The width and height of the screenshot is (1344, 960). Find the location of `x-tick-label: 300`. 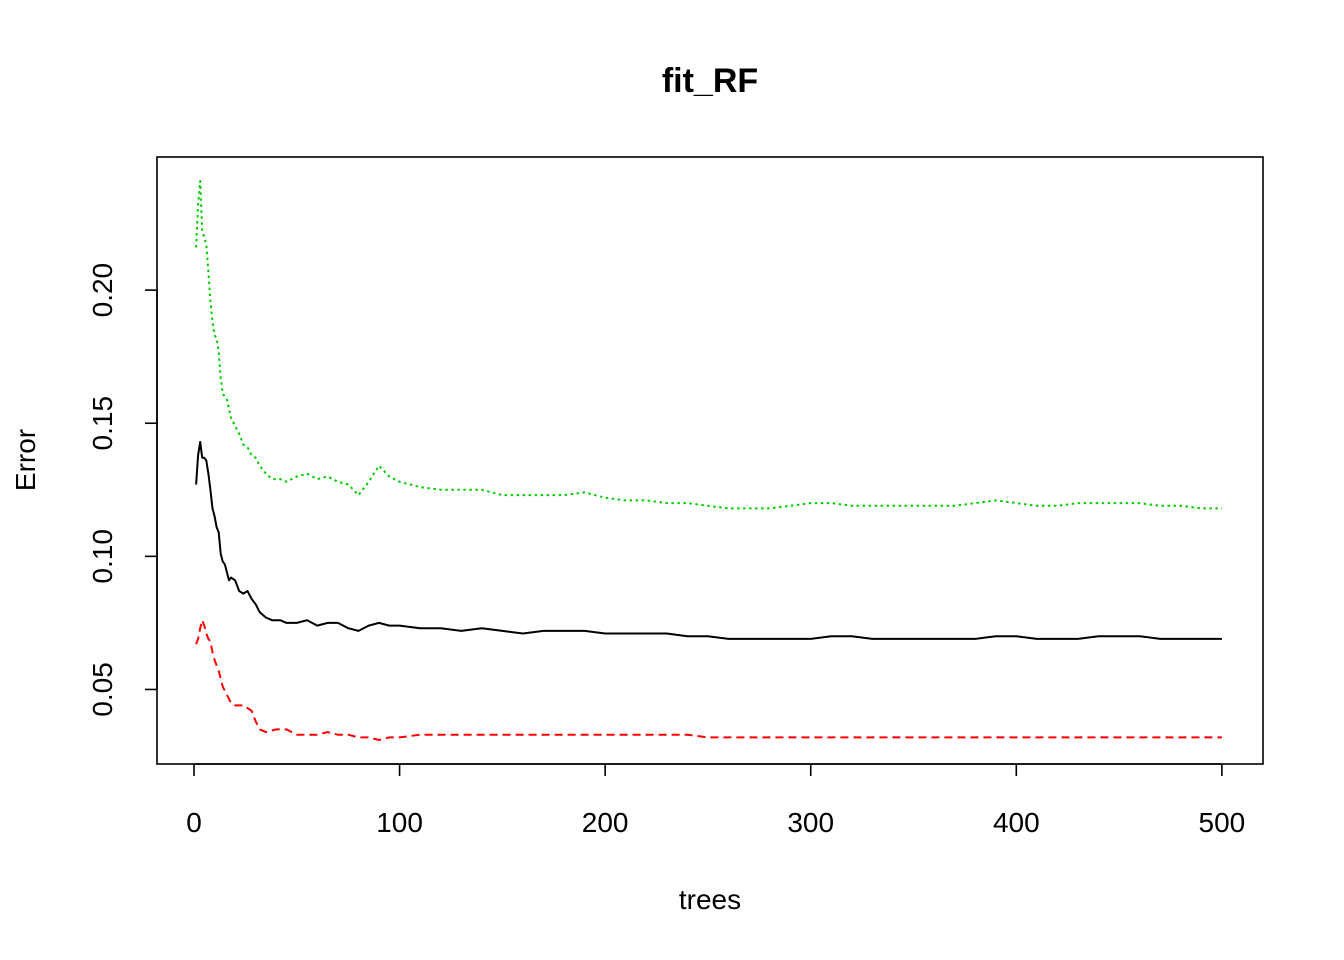

x-tick-label: 300 is located at coordinates (810, 822).